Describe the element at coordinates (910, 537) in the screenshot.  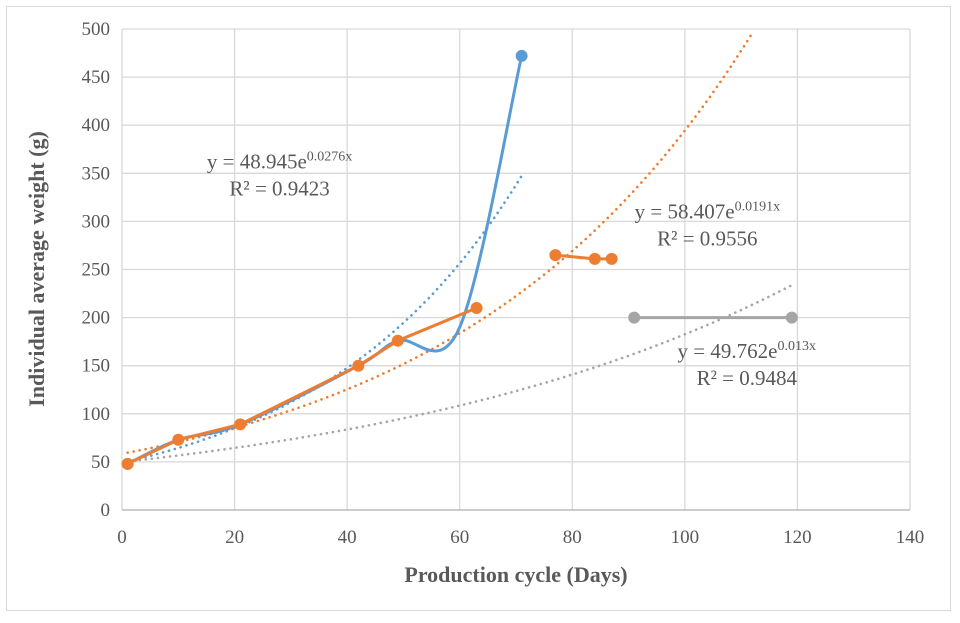
I see `x-tick-label: 140` at that location.